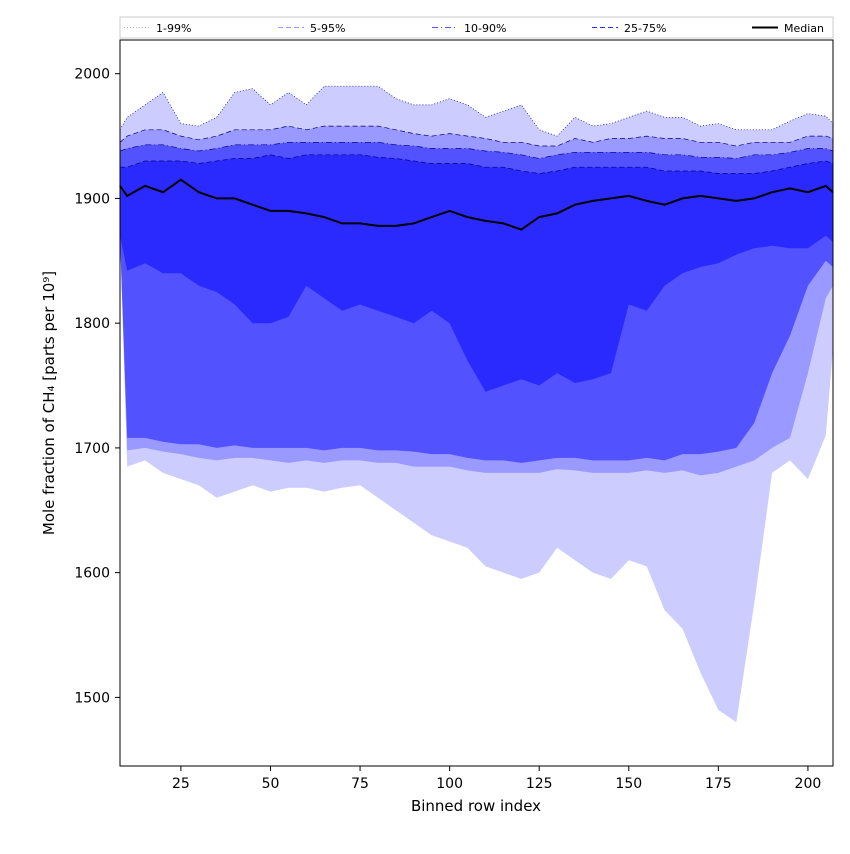  What do you see at coordinates (97, 386) in the screenshot?
I see `y-axis: 1500 1600 1700 1800 1900 2000` at bounding box center [97, 386].